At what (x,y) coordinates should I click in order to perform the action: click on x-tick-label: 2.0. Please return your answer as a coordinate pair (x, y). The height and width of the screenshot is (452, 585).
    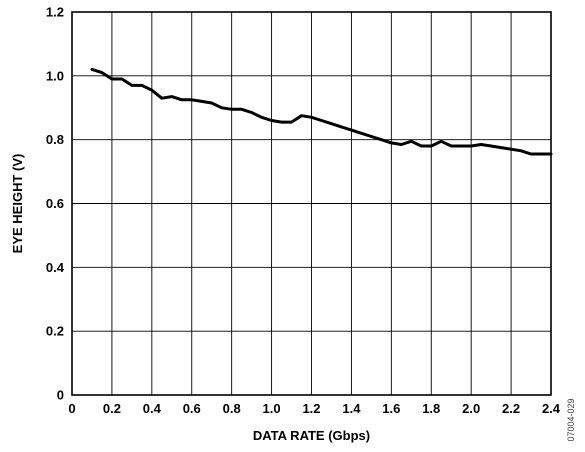
    Looking at the image, I should click on (471, 408).